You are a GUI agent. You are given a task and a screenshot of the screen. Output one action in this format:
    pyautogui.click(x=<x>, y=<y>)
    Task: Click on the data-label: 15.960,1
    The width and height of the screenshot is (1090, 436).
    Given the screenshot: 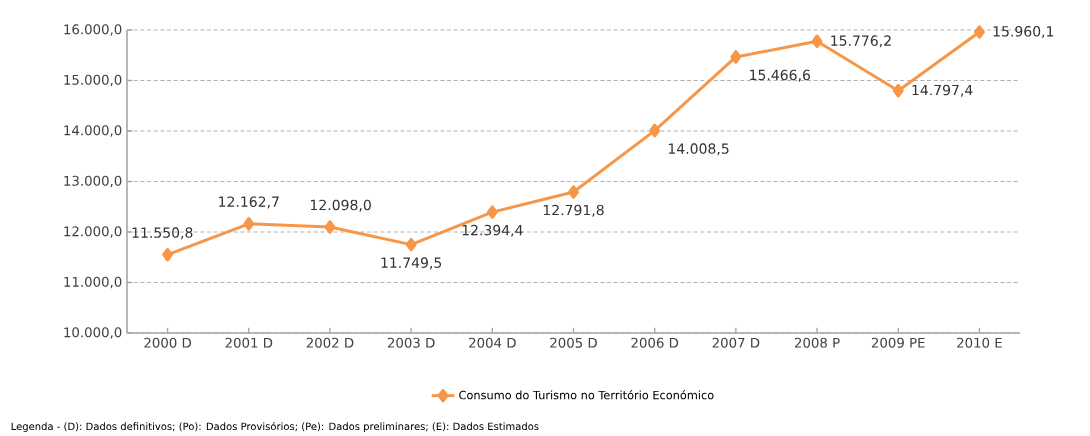 What is the action you would take?
    pyautogui.click(x=1023, y=32)
    